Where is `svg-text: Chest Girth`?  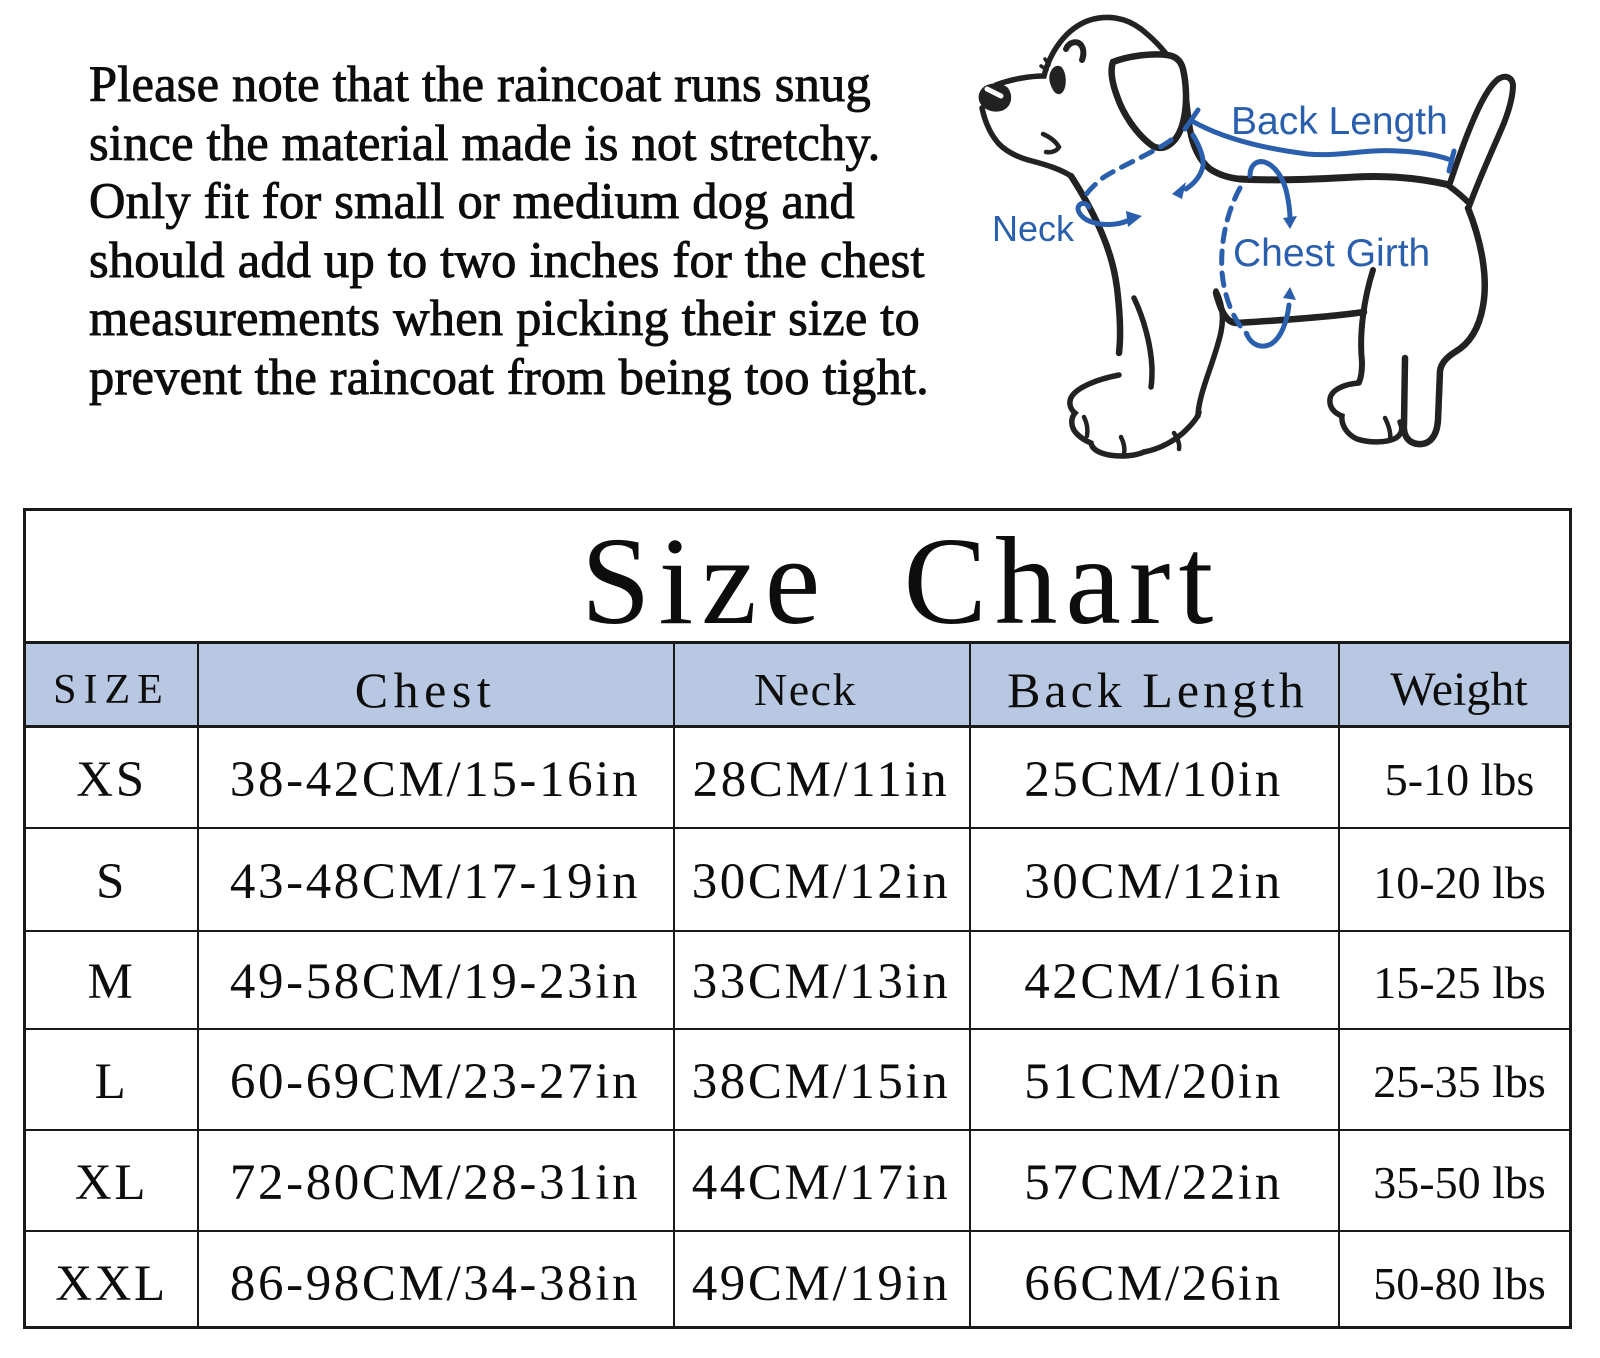 svg-text: Chest Girth is located at coordinates (1331, 253).